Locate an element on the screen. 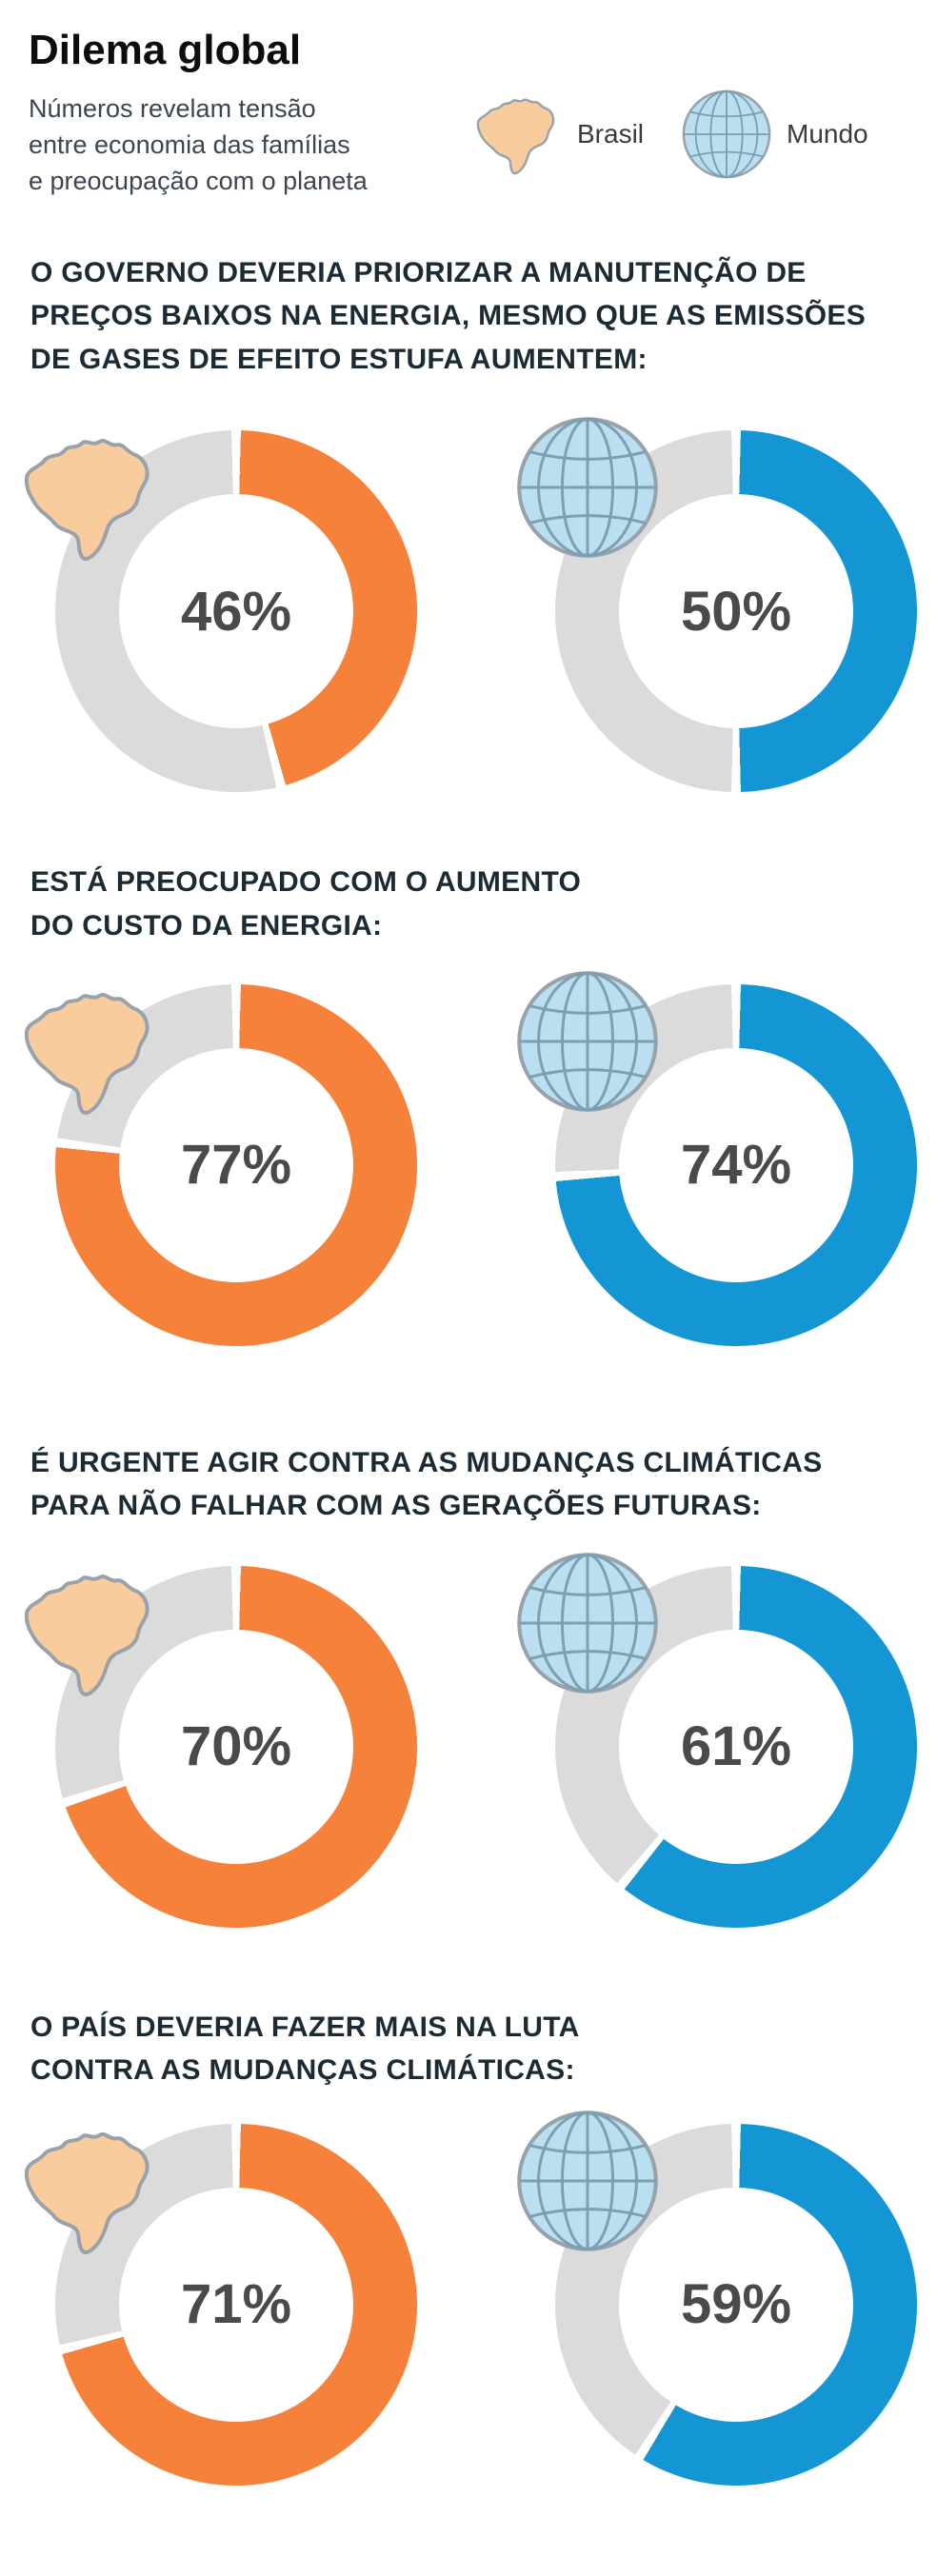  chart-row-4: 71% 59% is located at coordinates (468, 2305).